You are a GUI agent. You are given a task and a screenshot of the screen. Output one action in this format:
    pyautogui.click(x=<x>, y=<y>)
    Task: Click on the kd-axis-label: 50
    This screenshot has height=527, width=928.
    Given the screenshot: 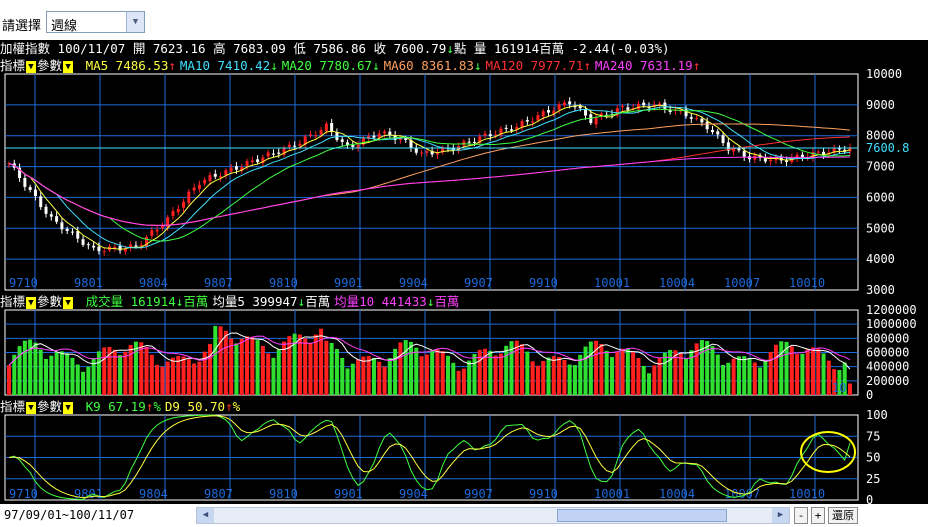 What is the action you would take?
    pyautogui.click(x=873, y=458)
    